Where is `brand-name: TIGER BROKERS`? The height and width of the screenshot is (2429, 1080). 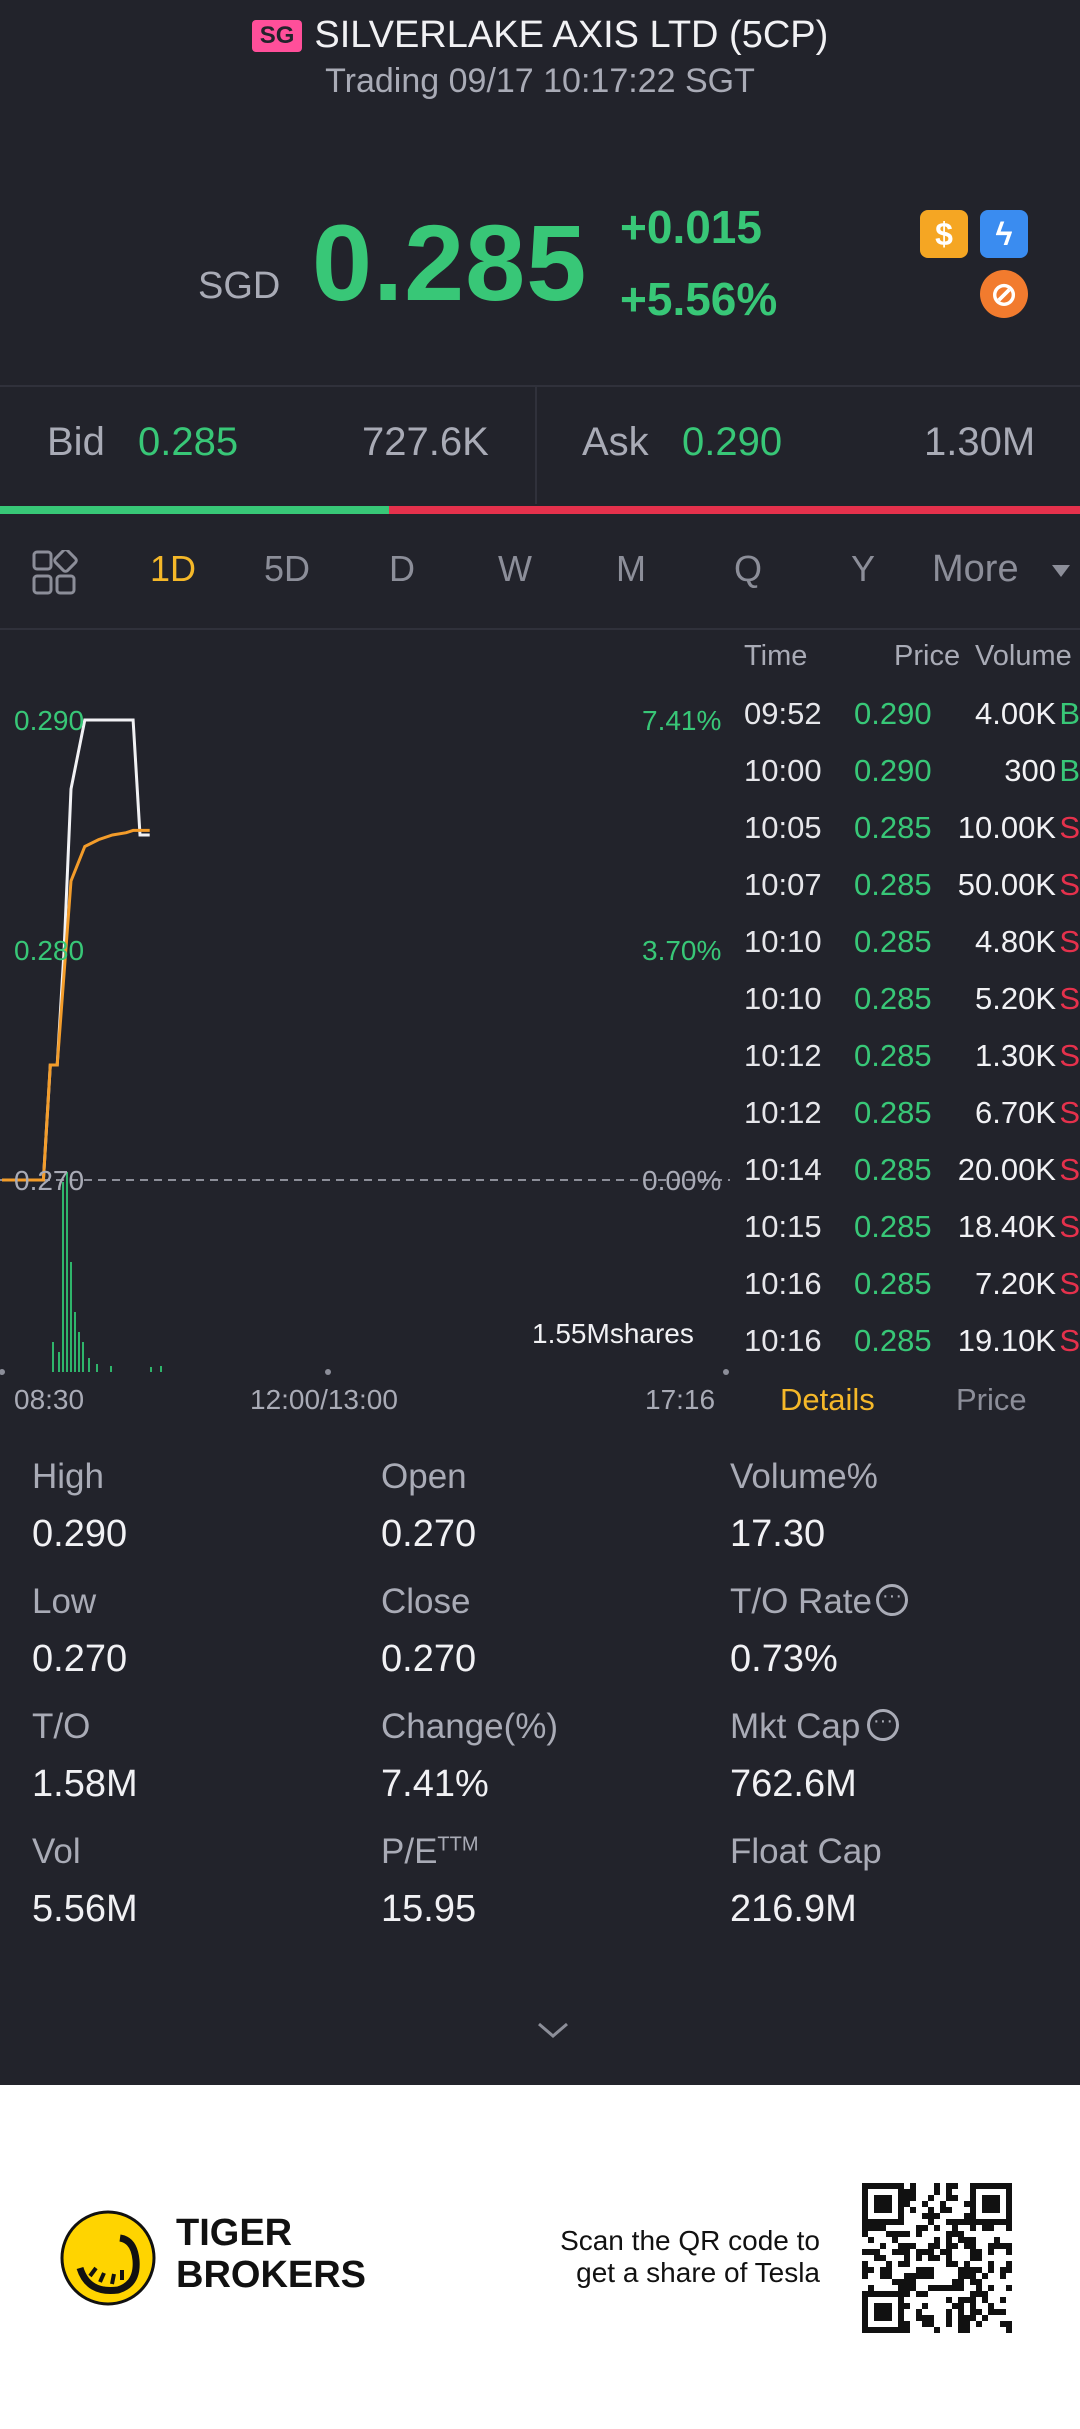 brand-name: TIGER BROKERS is located at coordinates (271, 2254).